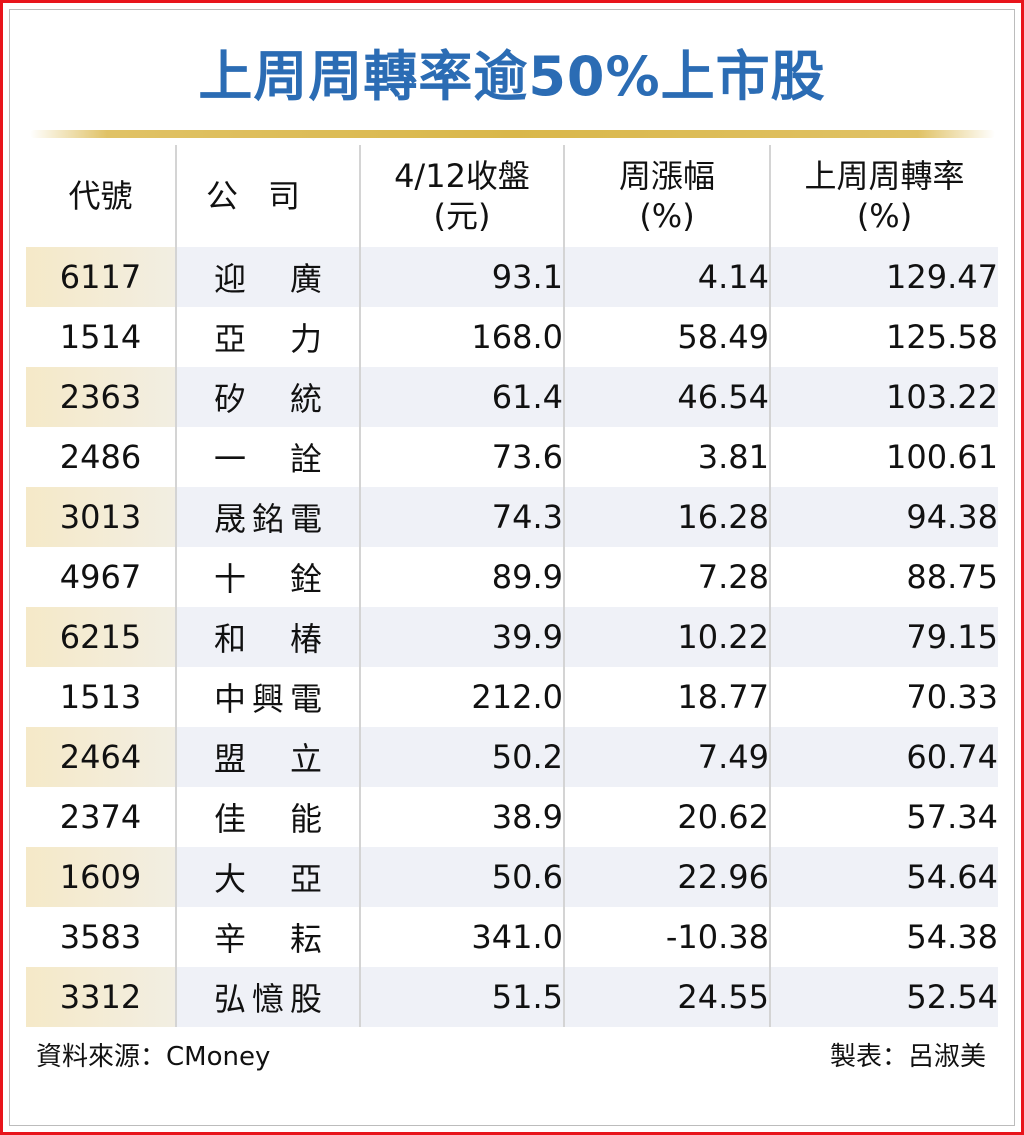 The width and height of the screenshot is (1024, 1135). I want to click on table-row: 3583 辛耘 341.0 -10.38 54.38, so click(512, 937).